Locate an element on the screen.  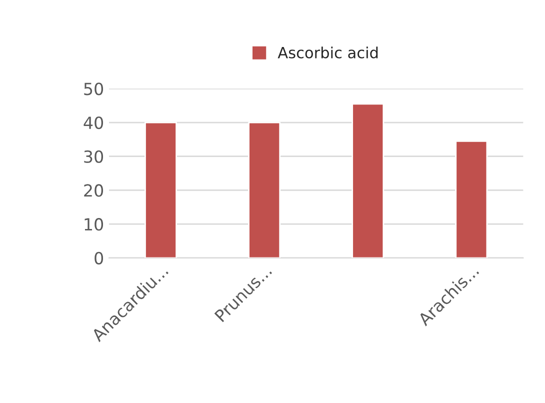
y-tick-label: 50 is located at coordinates (94, 89).